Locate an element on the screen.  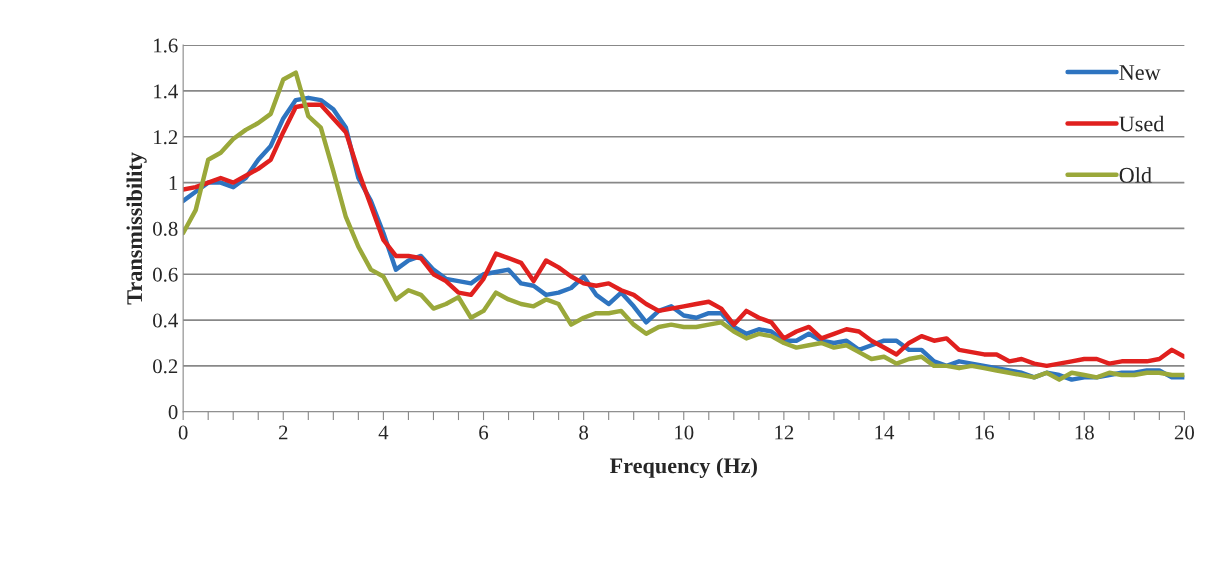
y-tick-label: 1 is located at coordinates (173, 183).